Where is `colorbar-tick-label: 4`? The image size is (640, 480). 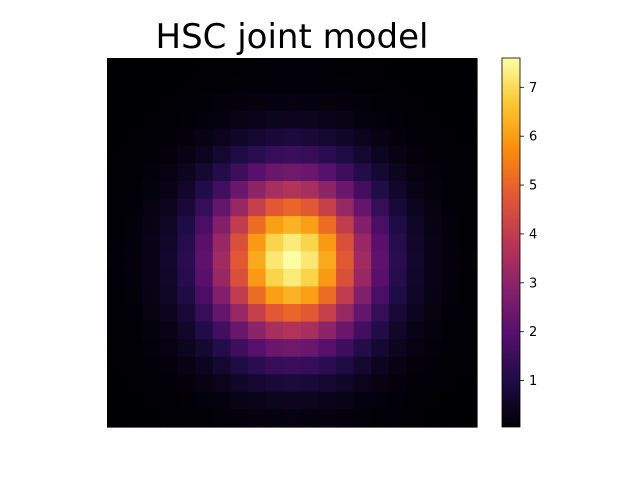
colorbar-tick-label: 4 is located at coordinates (533, 234).